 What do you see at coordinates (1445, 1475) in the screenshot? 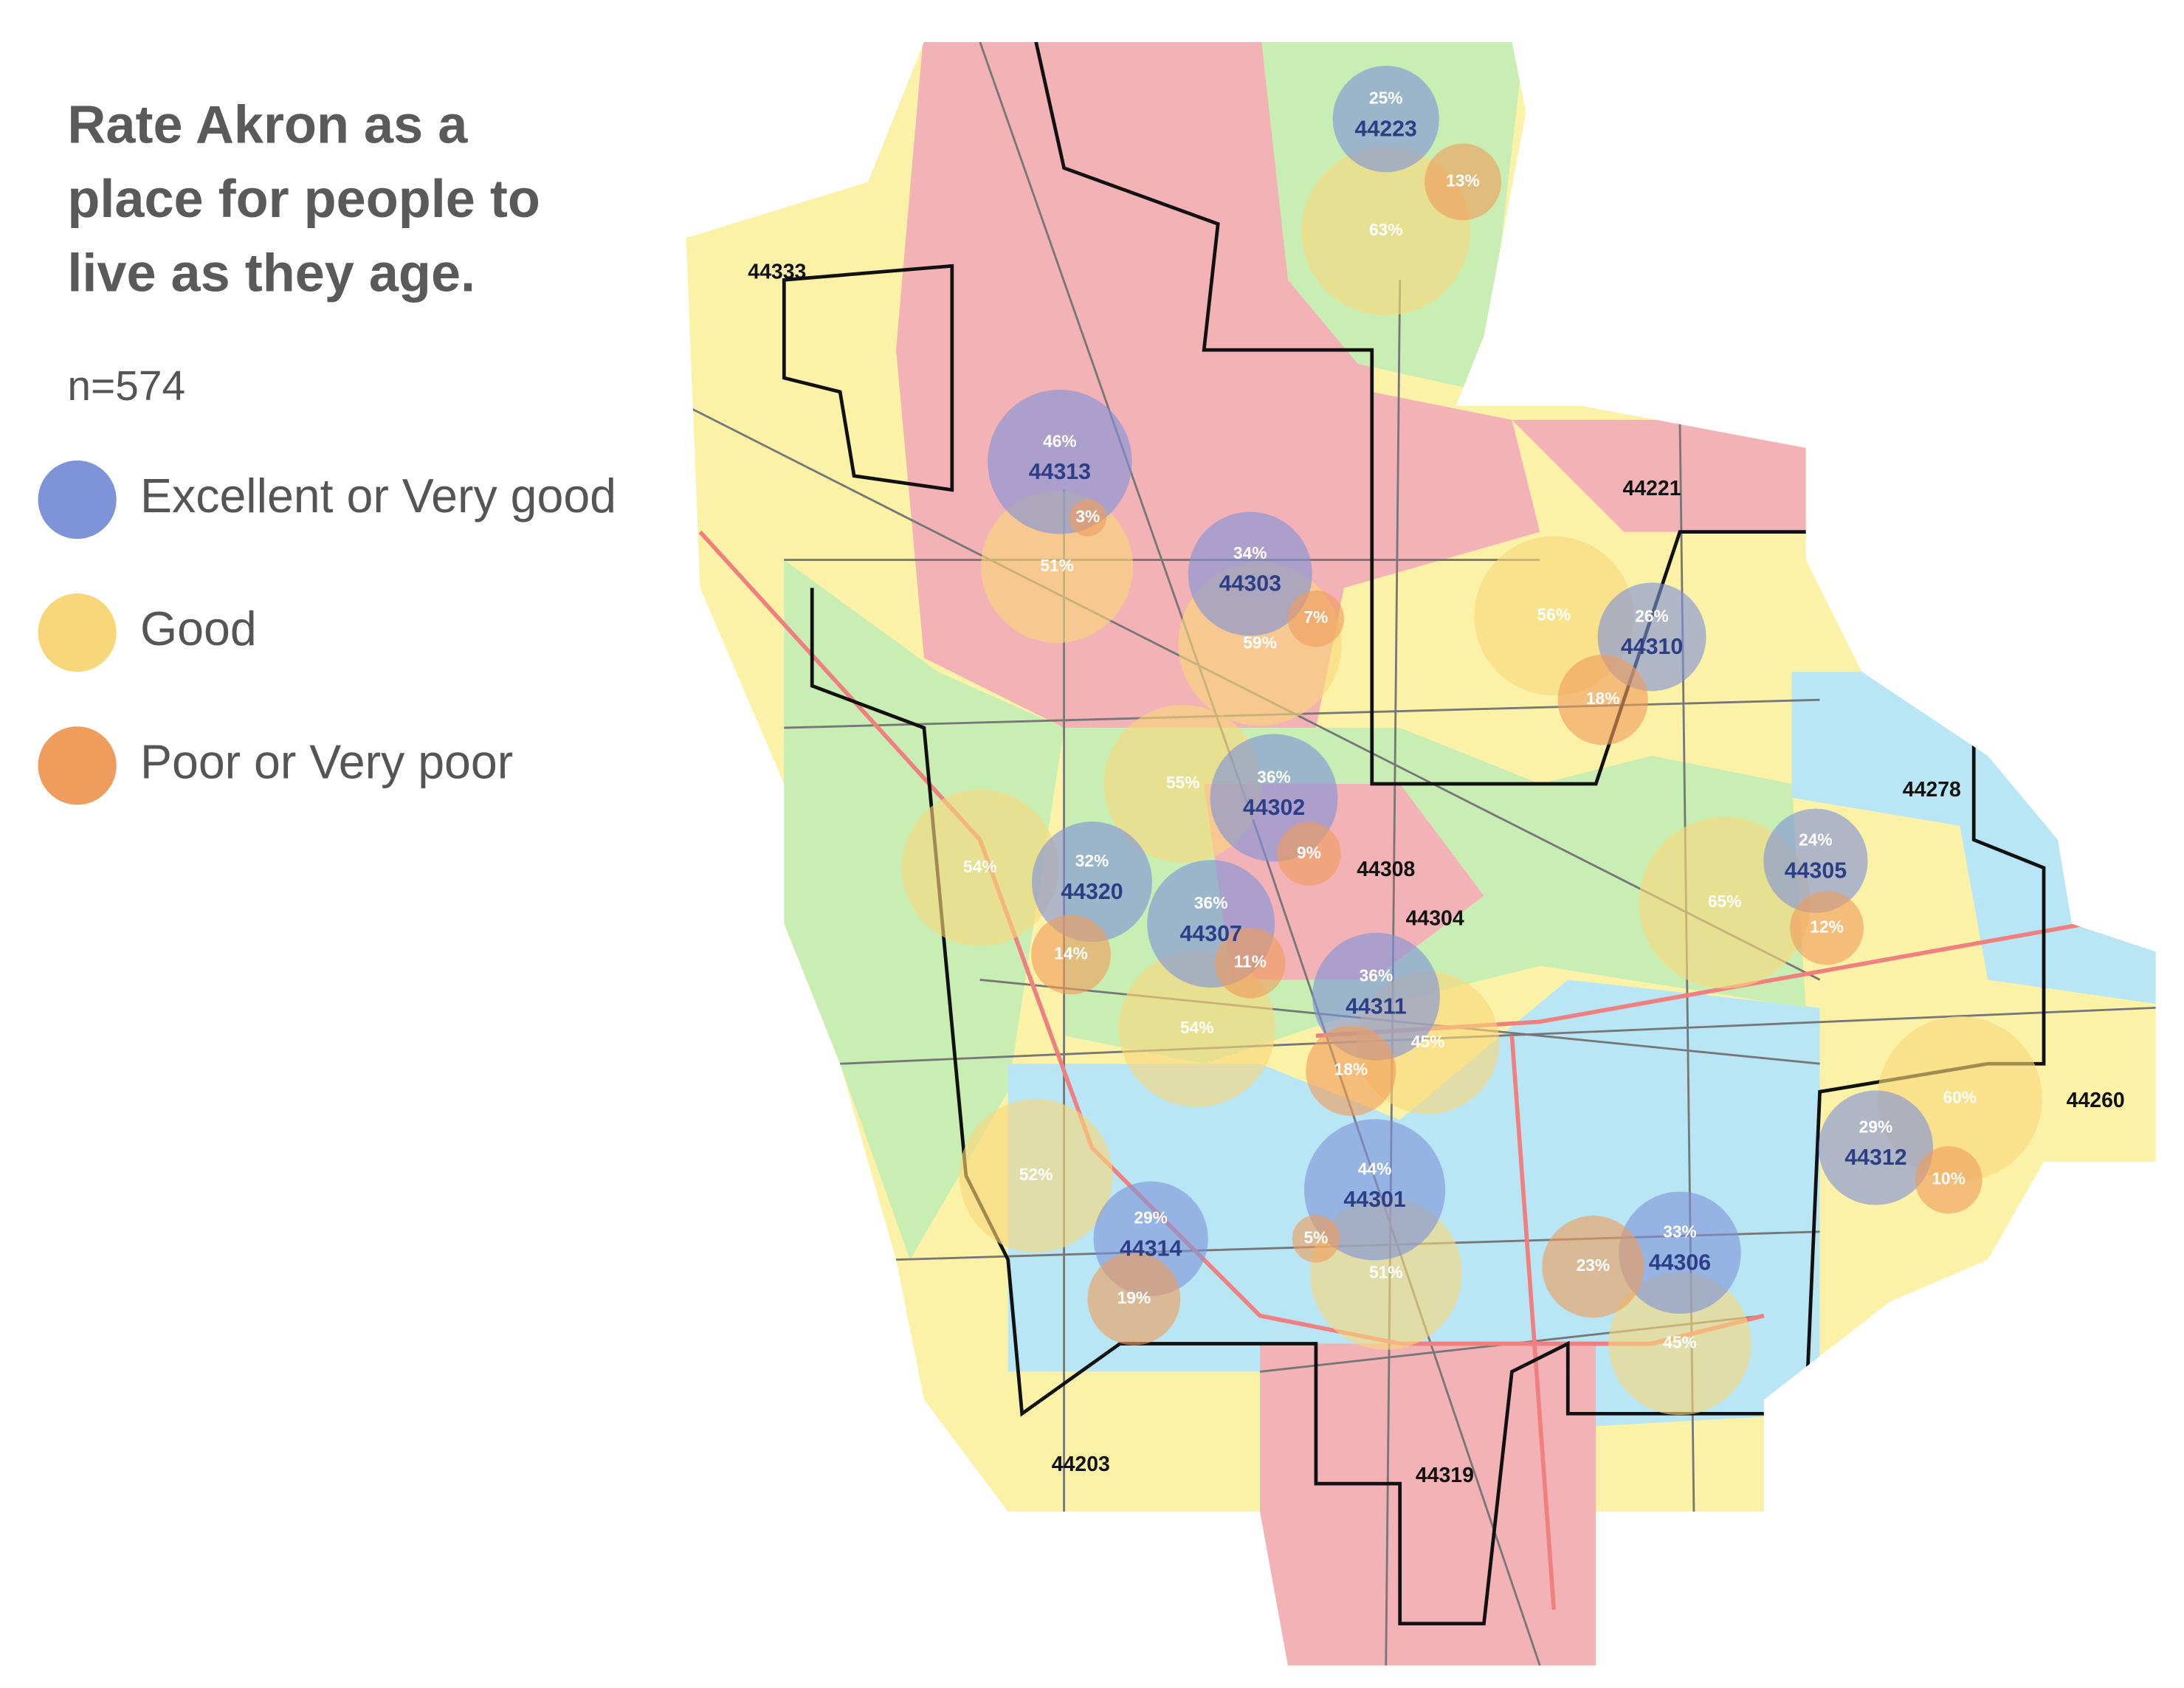
I see `map-label: 44319` at bounding box center [1445, 1475].